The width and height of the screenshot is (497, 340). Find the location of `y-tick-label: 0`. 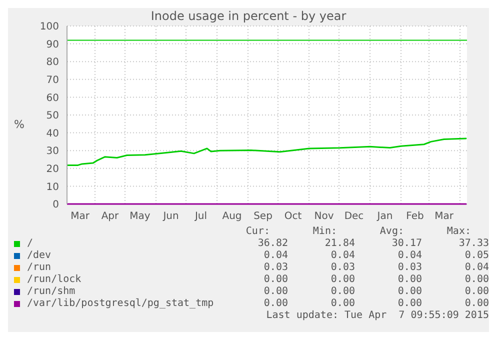

y-tick-label: 0 is located at coordinates (55, 205).